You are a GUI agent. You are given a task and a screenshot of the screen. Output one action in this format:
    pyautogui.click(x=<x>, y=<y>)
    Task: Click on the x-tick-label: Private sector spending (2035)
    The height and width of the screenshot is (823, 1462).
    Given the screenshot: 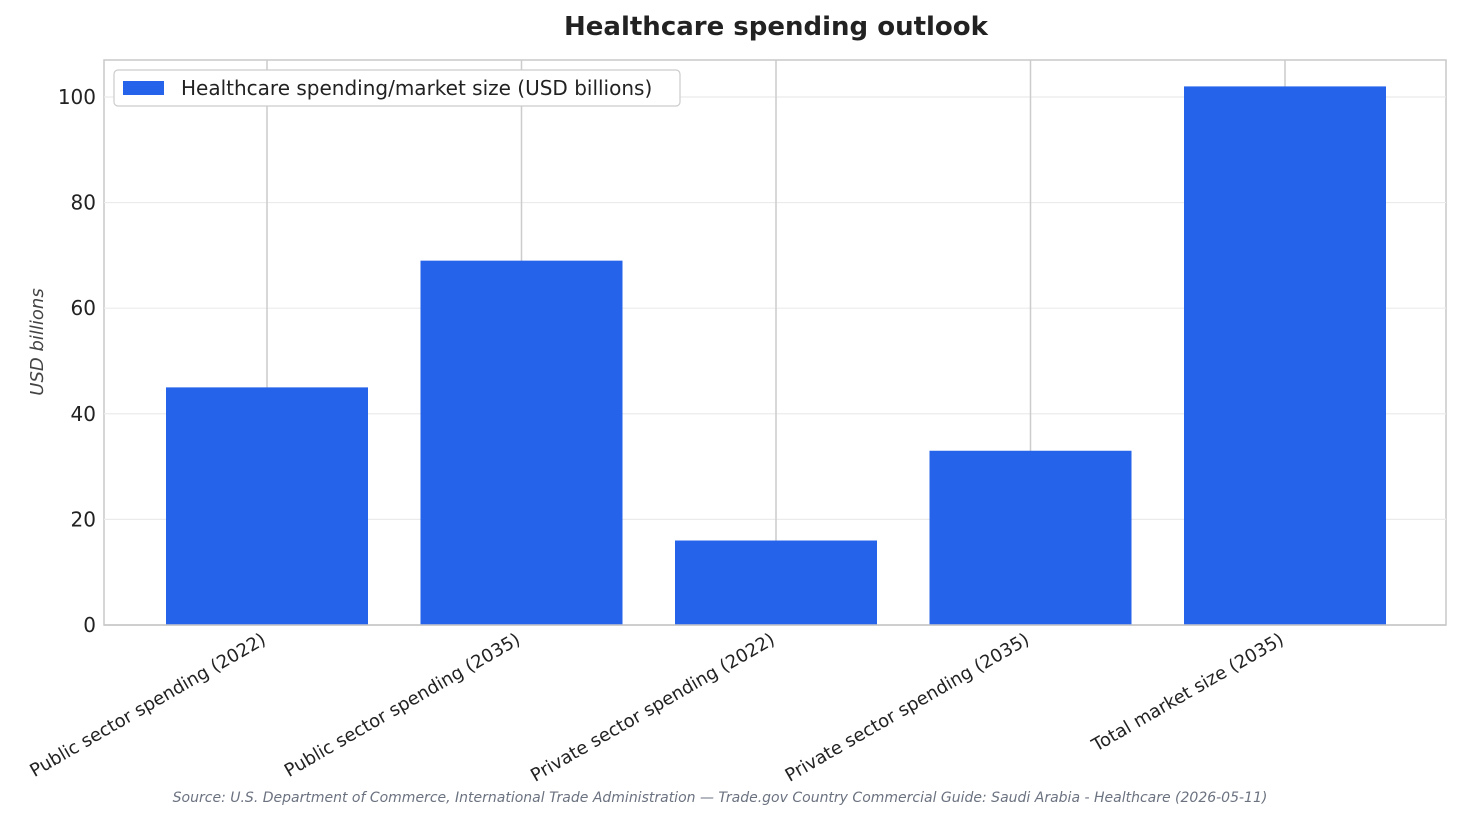 What is the action you would take?
    pyautogui.click(x=907, y=707)
    